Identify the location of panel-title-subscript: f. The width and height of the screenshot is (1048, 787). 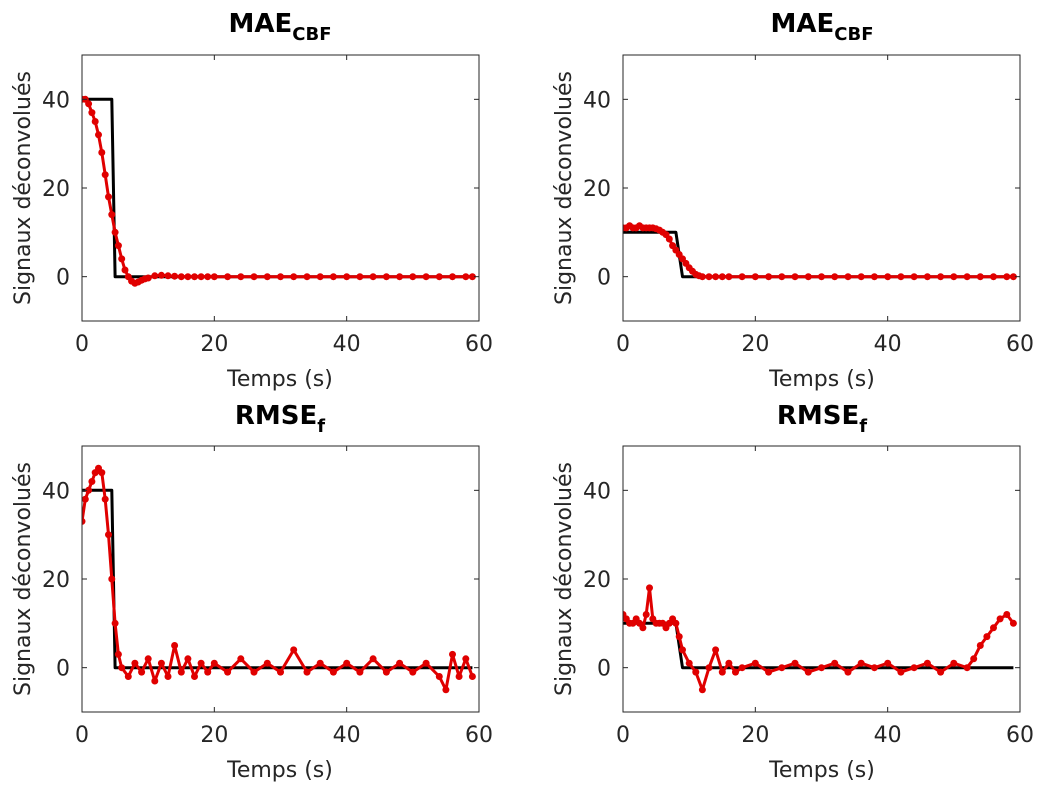
(863, 426).